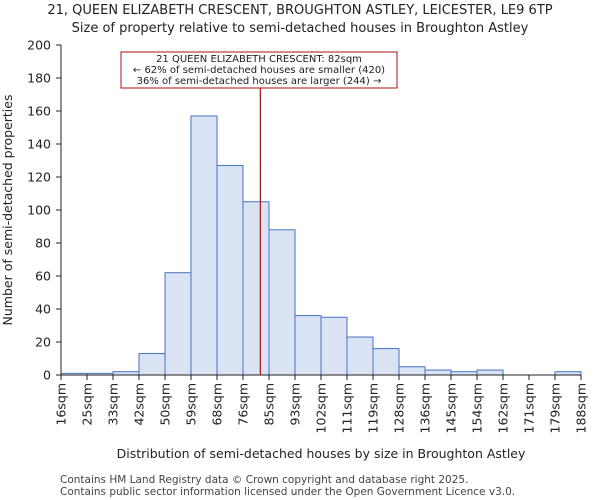  What do you see at coordinates (295, 404) in the screenshot?
I see `x-tick-label: 93sqm` at bounding box center [295, 404].